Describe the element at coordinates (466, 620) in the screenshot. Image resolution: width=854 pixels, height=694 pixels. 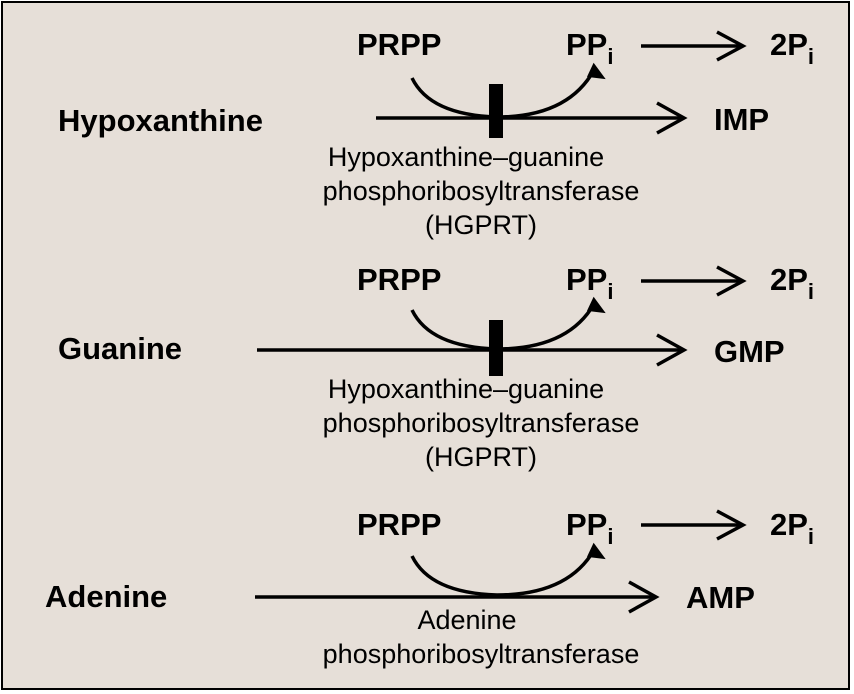
I see `enzyme-name-line-1: Adenine` at that location.